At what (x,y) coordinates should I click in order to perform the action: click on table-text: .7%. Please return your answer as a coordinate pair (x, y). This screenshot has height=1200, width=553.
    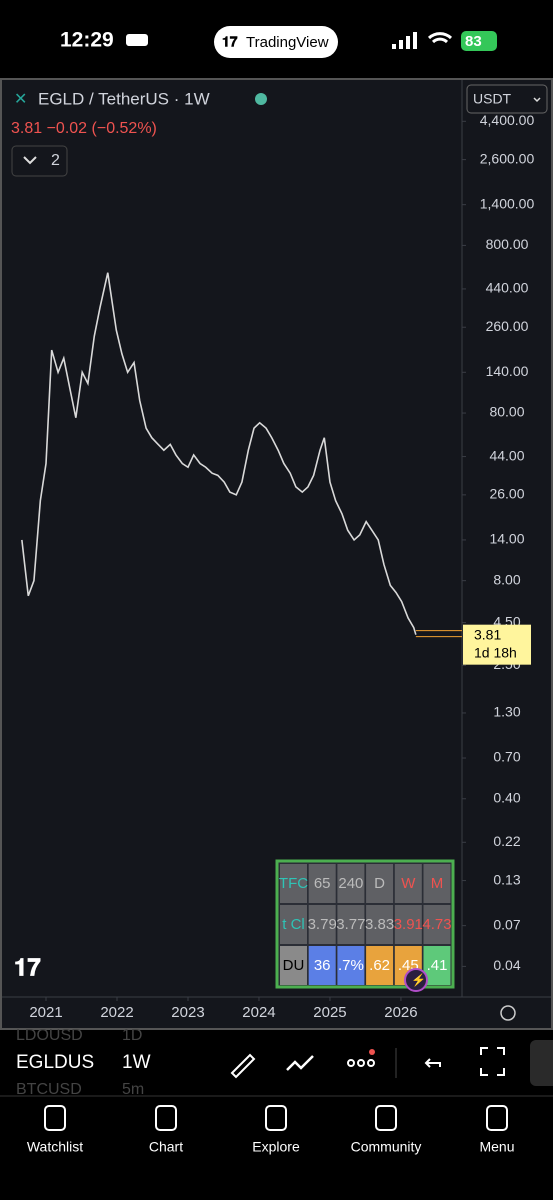
    Looking at the image, I should click on (351, 965).